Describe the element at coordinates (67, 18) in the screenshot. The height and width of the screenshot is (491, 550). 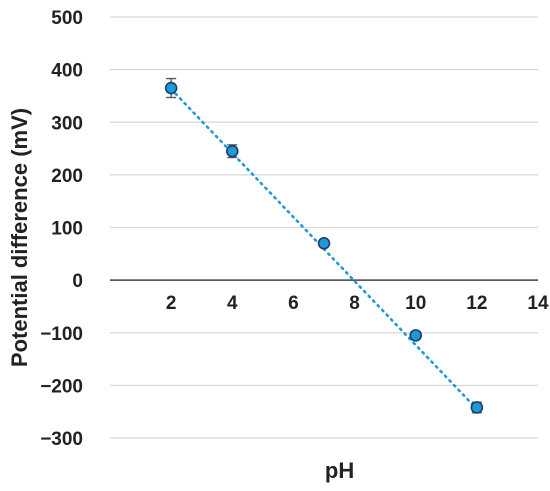
I see `y-tick-label: 500` at that location.